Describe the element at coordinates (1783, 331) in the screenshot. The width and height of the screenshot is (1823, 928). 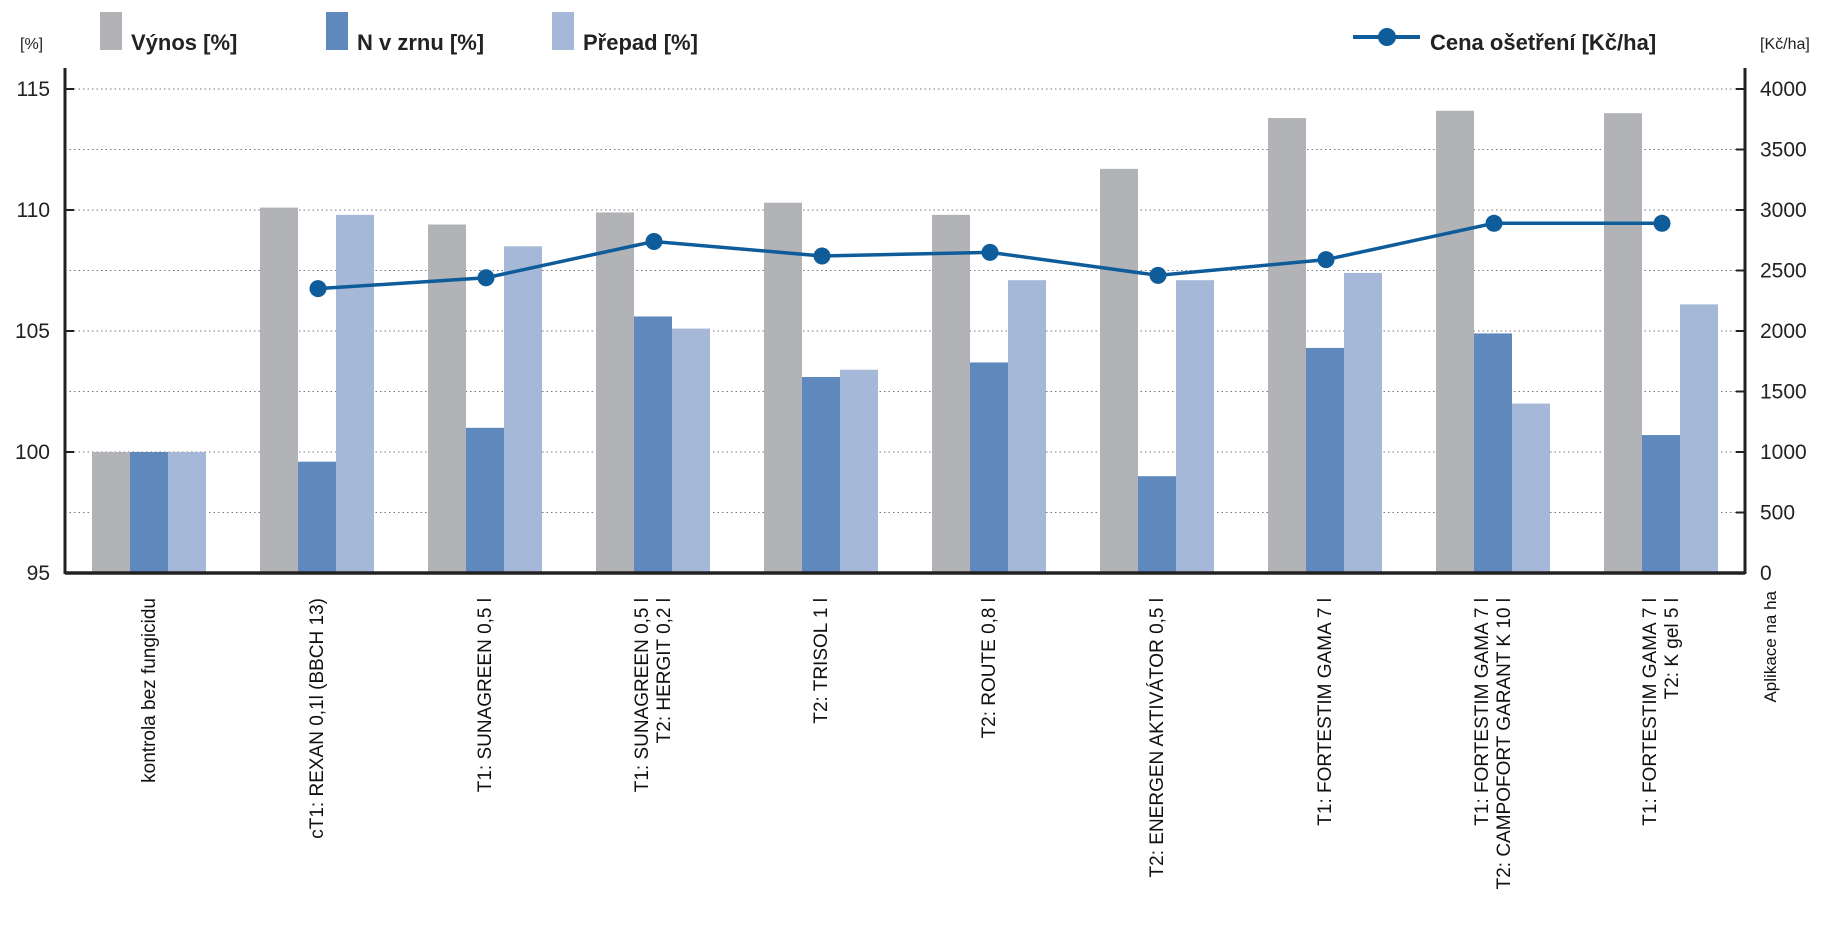
I see `right-tick-label: 2000` at that location.